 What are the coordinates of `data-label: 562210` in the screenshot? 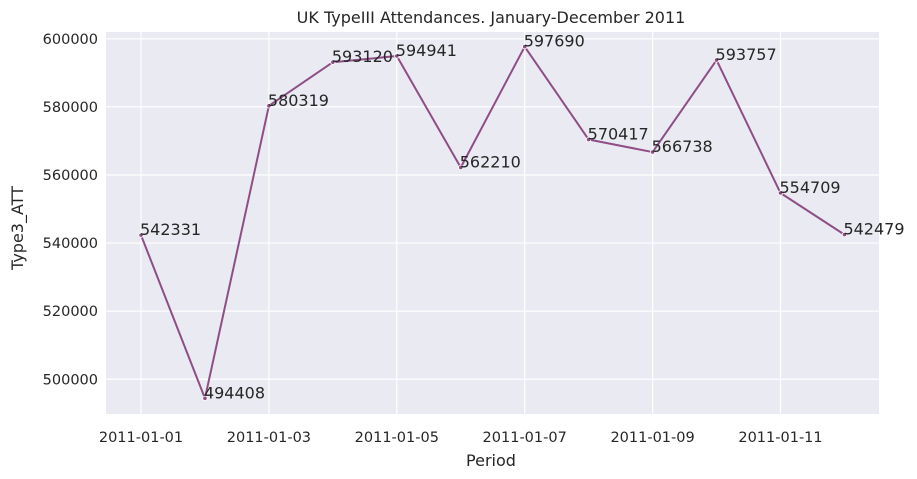 It's located at (490, 161).